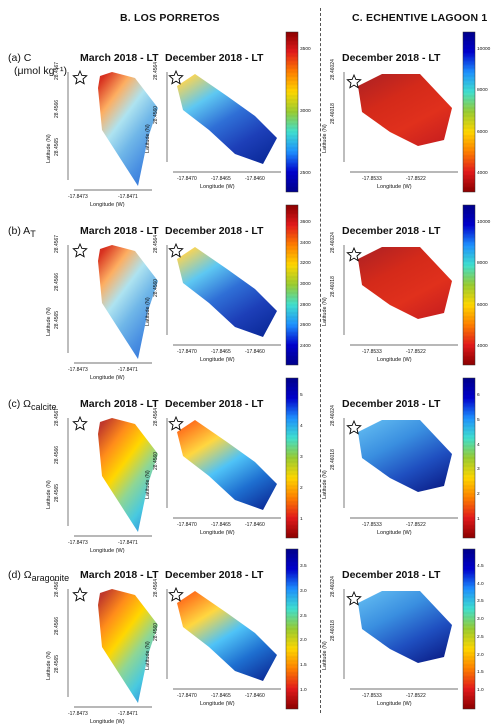 This screenshot has height=725, width=500. What do you see at coordinates (480, 566) in the screenshot?
I see `colorbar-tick: 4.5` at bounding box center [480, 566].